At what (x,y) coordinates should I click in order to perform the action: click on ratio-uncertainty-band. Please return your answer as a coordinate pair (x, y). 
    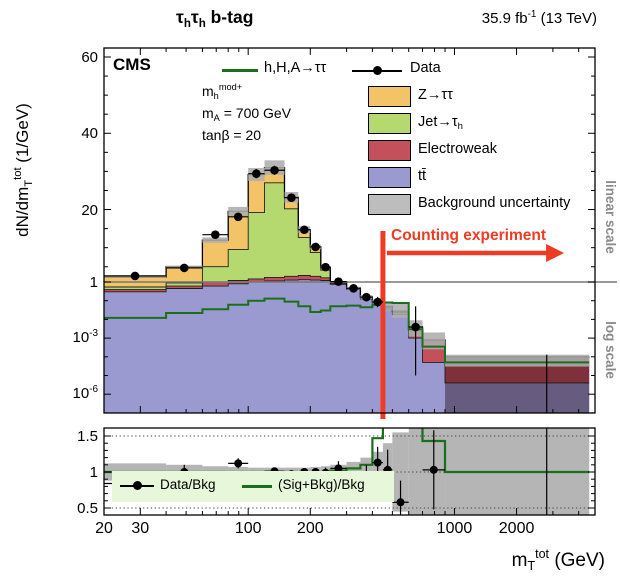
    Looking at the image, I should click on (415, 471).